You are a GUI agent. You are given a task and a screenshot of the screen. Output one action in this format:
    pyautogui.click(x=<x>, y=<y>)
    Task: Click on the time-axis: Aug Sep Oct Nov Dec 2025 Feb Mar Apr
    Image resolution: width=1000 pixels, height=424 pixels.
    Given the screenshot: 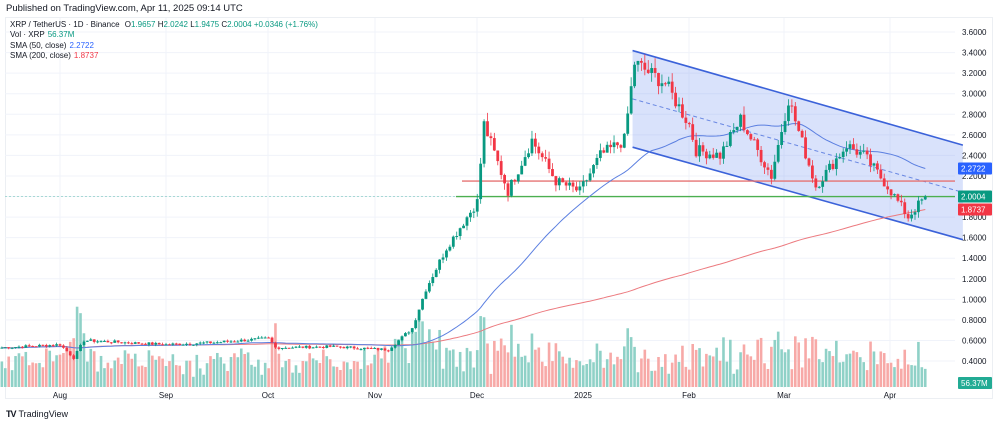 What is the action you would take?
    pyautogui.click(x=475, y=395)
    